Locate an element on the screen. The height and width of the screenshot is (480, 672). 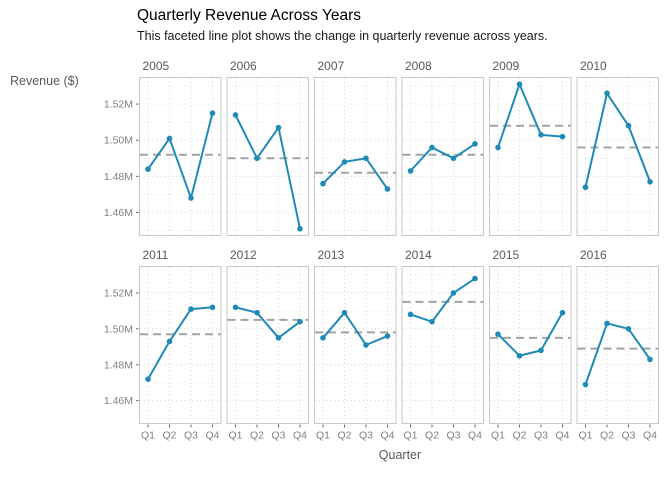
facet-label: 2008 is located at coordinates (418, 66).